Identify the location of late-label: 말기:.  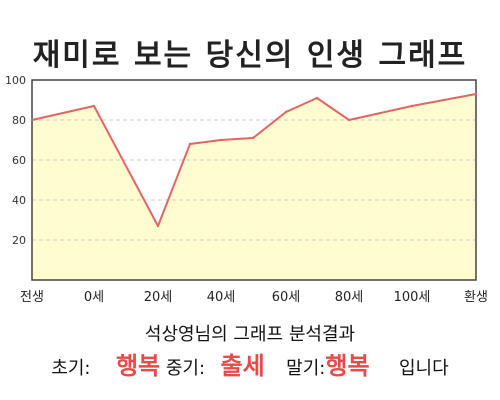
(306, 368).